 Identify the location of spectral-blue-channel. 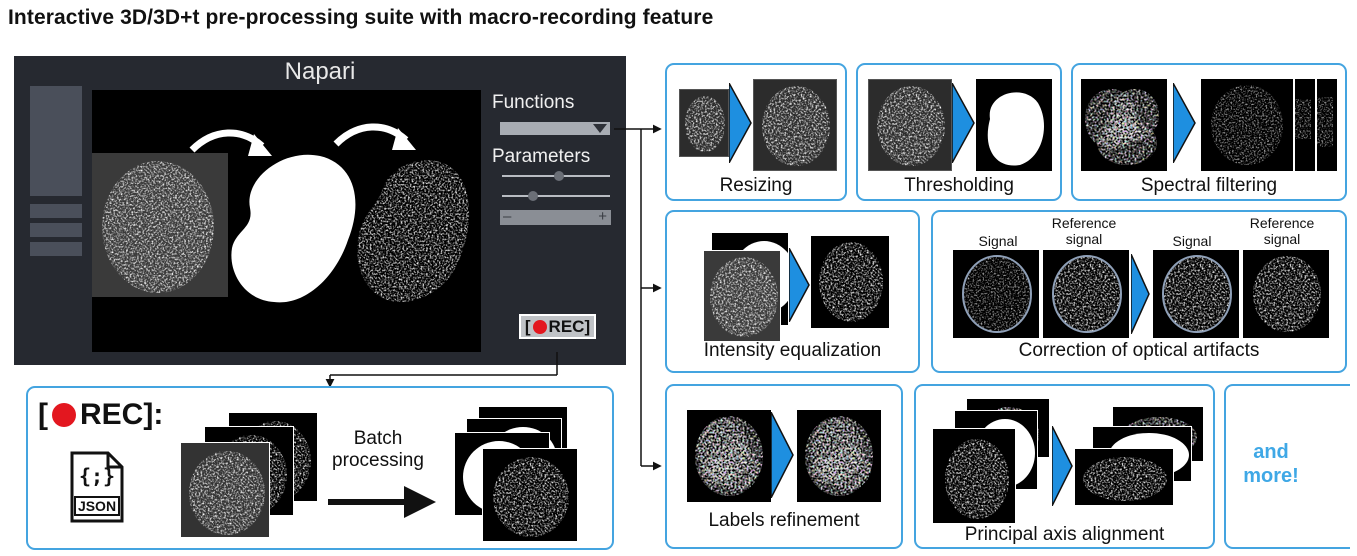
(1327, 125).